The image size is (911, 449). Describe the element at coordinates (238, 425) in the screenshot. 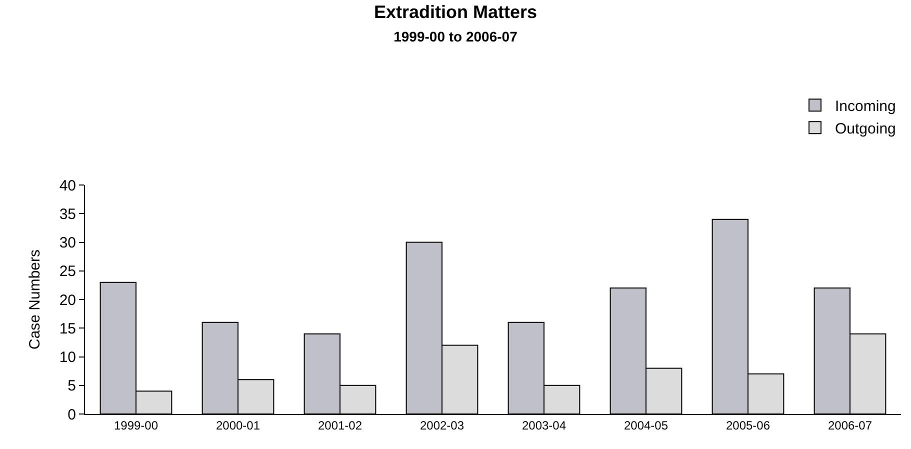

I see `x-tick-label: 2000-01` at that location.